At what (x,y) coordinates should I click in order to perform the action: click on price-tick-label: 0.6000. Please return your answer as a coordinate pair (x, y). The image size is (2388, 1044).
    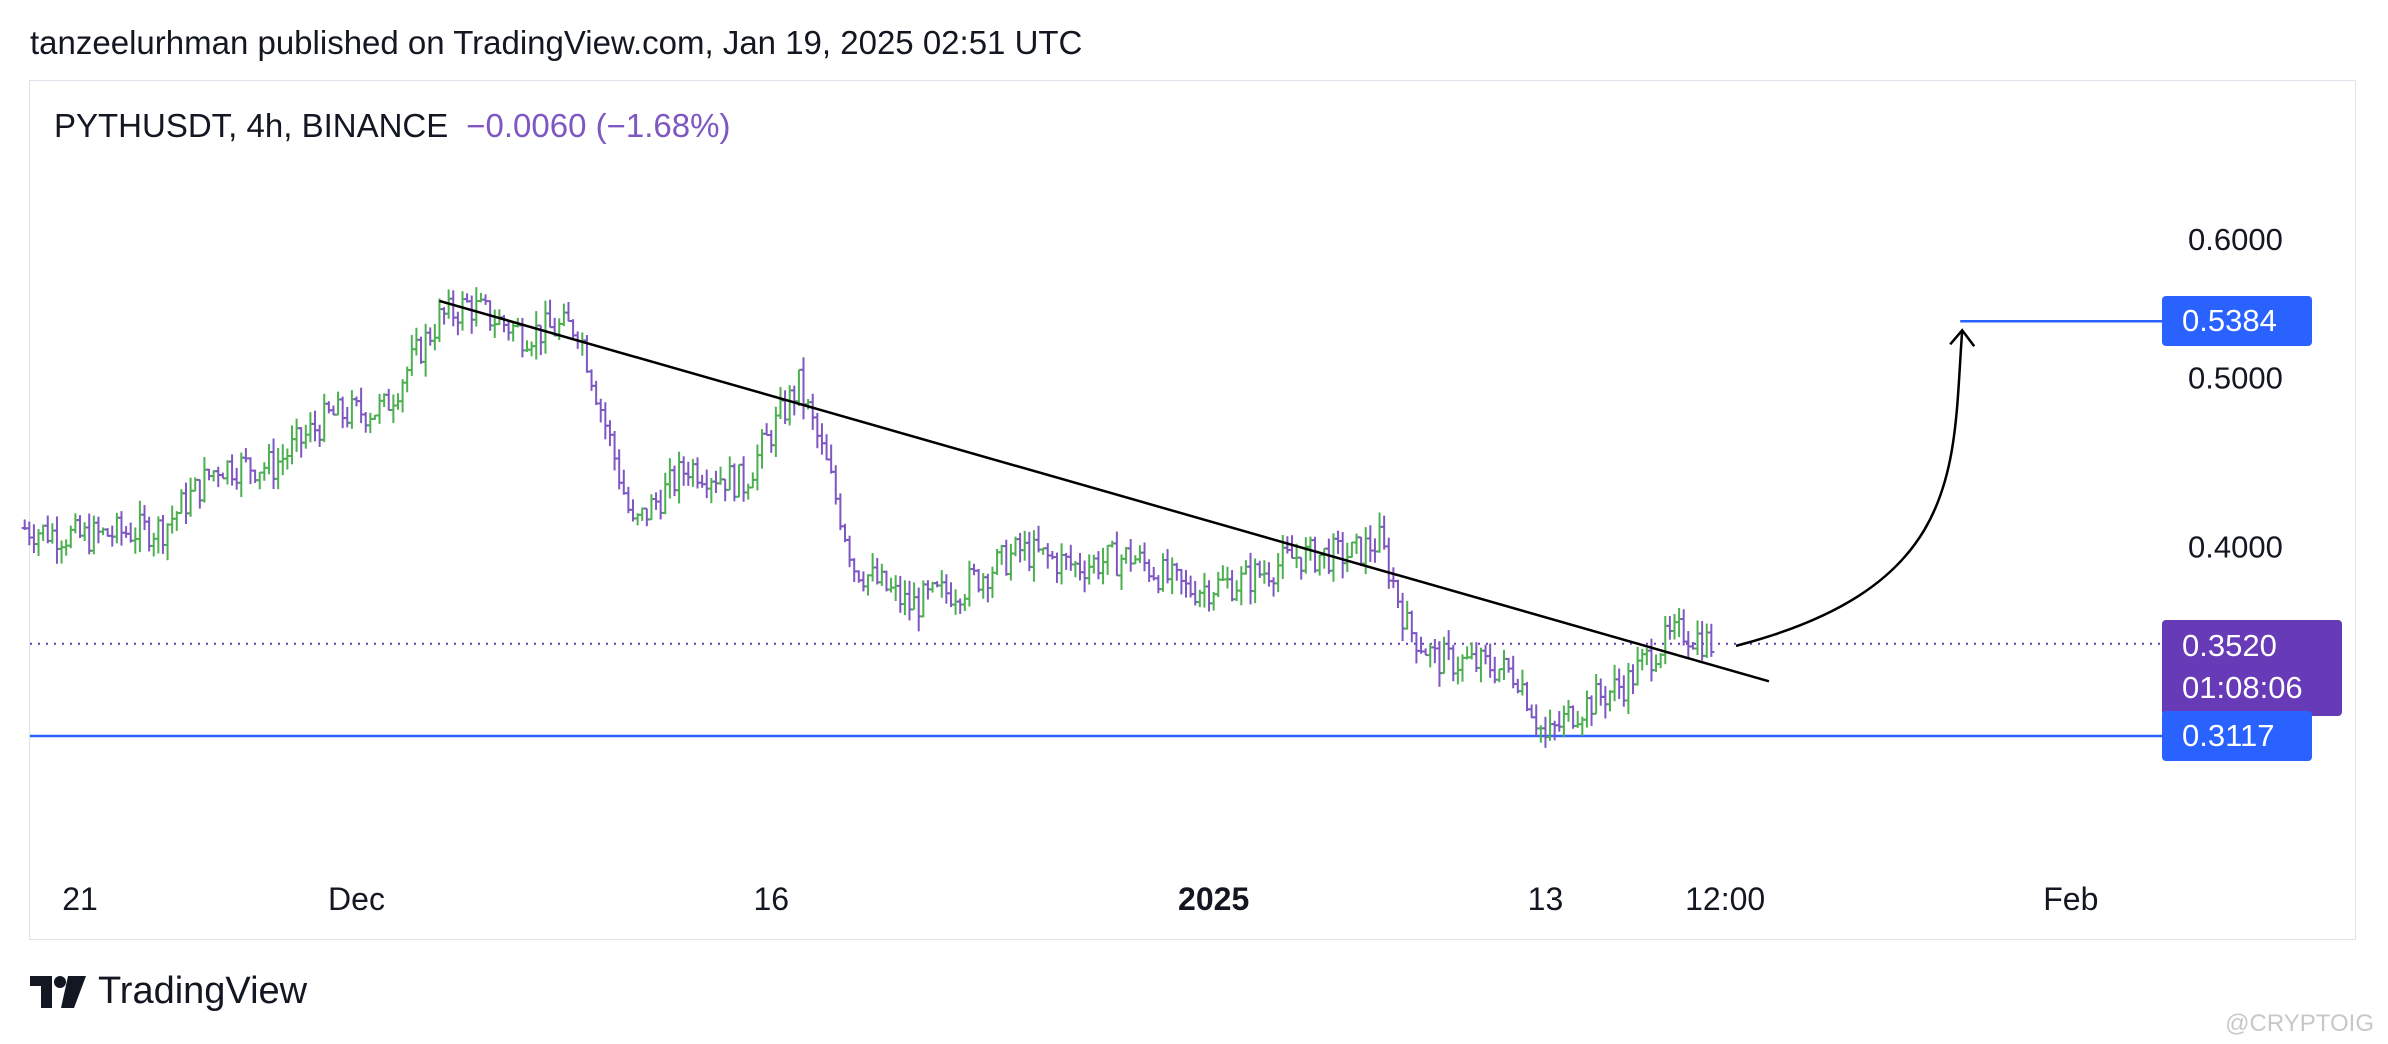
    Looking at the image, I should click on (2235, 239).